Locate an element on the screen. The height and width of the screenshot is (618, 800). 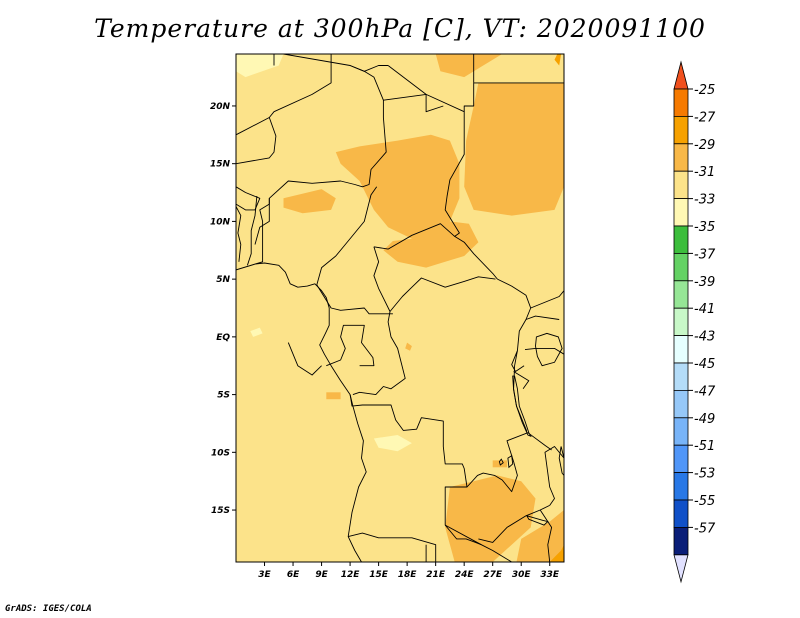
y-tick-label: EQ is located at coordinates (223, 338).